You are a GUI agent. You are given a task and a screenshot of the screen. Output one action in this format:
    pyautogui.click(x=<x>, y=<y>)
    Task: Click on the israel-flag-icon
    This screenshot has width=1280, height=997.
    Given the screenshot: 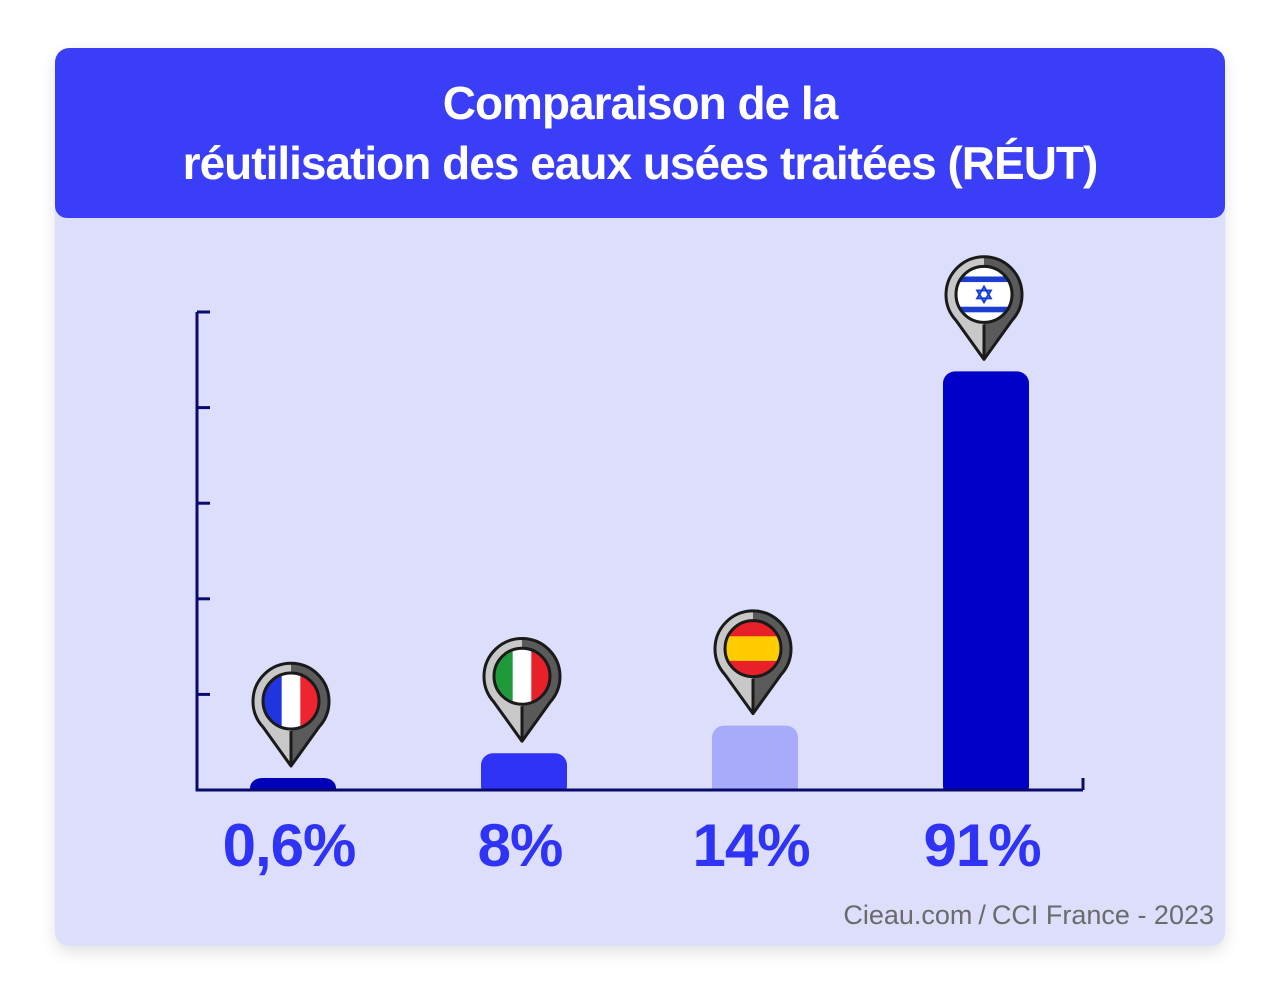 What is the action you would take?
    pyautogui.click(x=984, y=308)
    